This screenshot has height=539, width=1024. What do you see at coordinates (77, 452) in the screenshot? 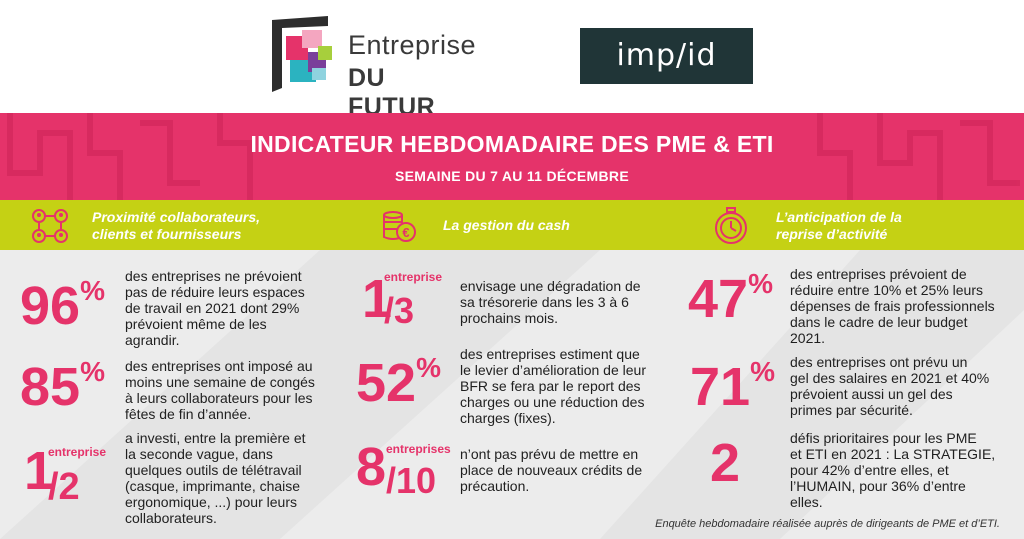
I see `stat-half-unit: entreprise` at bounding box center [77, 452].